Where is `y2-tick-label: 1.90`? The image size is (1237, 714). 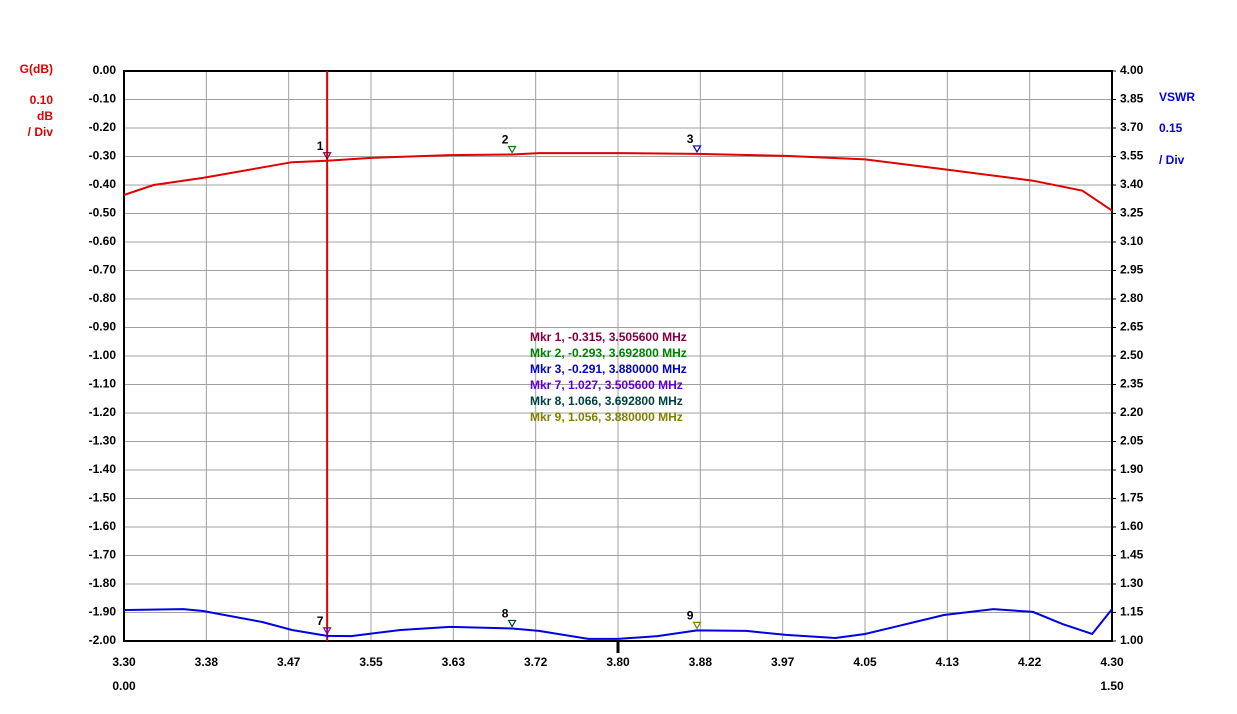 y2-tick-label: 1.90 is located at coordinates (1132, 469).